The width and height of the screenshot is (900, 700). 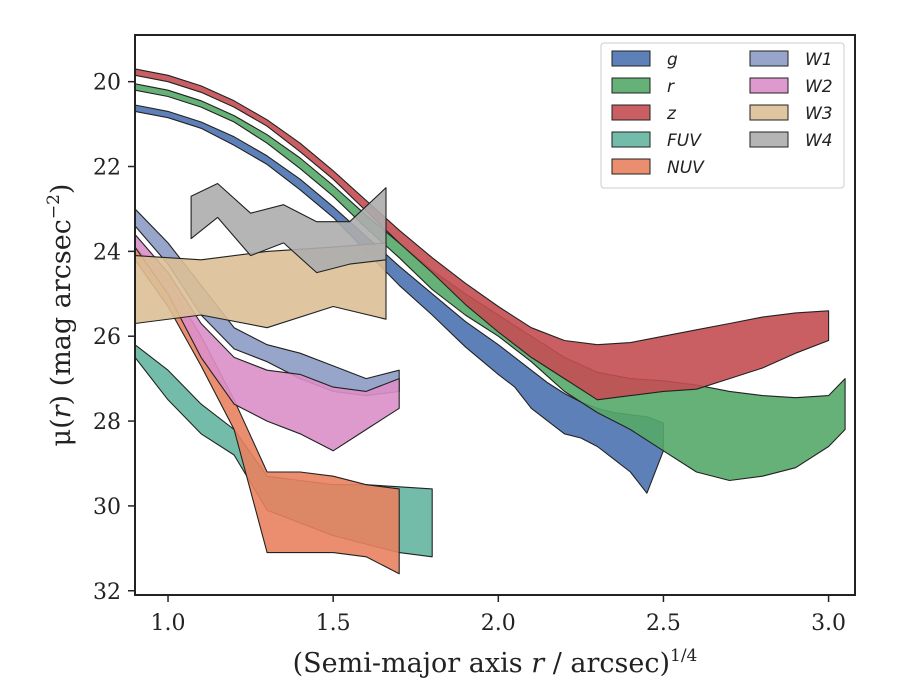 I want to click on legend-swatch-w1, so click(x=769, y=58).